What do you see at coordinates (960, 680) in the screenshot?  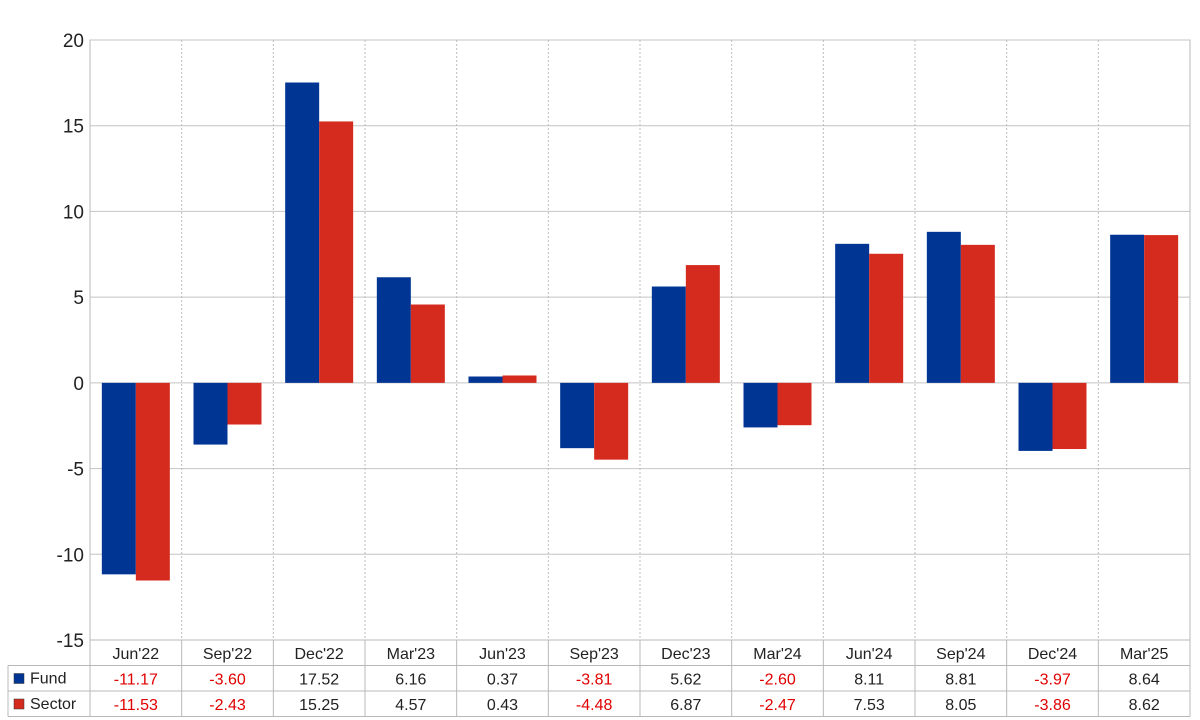 I see `data-label: 8.81` at bounding box center [960, 680].